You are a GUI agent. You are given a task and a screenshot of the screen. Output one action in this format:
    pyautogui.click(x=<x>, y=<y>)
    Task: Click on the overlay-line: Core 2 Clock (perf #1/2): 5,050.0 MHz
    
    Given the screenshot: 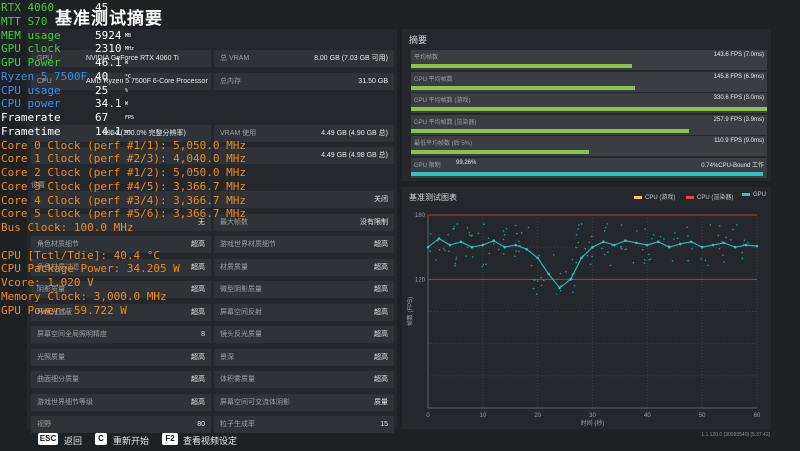 What is the action you would take?
    pyautogui.click(x=124, y=172)
    